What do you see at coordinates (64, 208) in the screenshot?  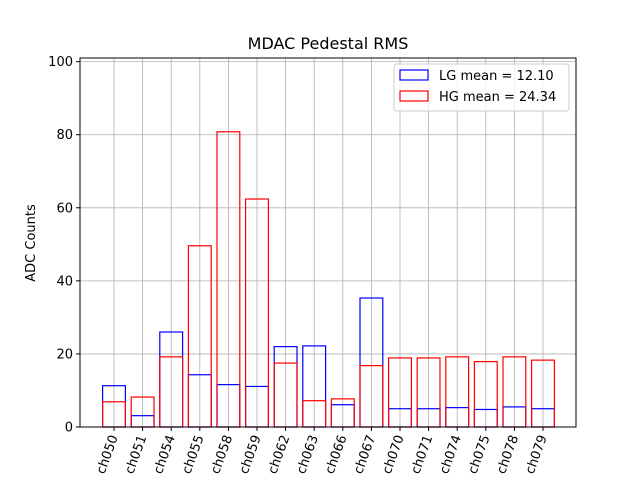 I see `y-tick-label: 60` at bounding box center [64, 208].